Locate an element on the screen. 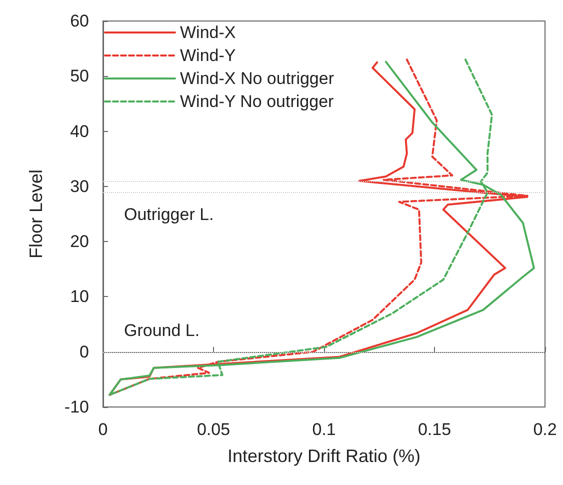  annotation: Outrigger L. is located at coordinates (169, 214).